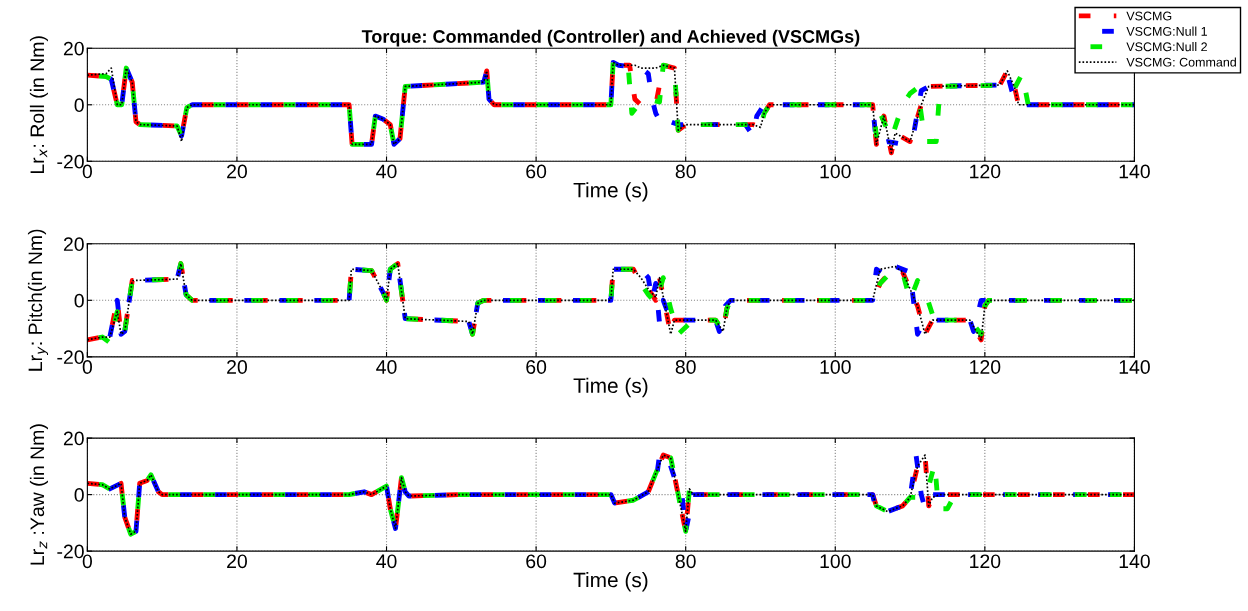 The height and width of the screenshot is (611, 1248). Describe the element at coordinates (38, 494) in the screenshot. I see `y-axis-title: Lr$_{z}$ :Yaw (in Nm)` at that location.